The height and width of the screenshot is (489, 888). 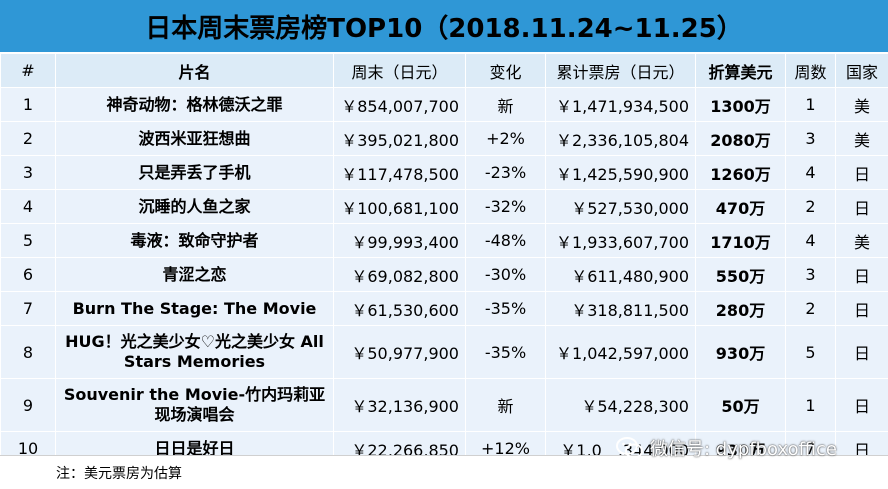 I want to click on cumulative-cell: ￥318,811,500, so click(x=620, y=308).